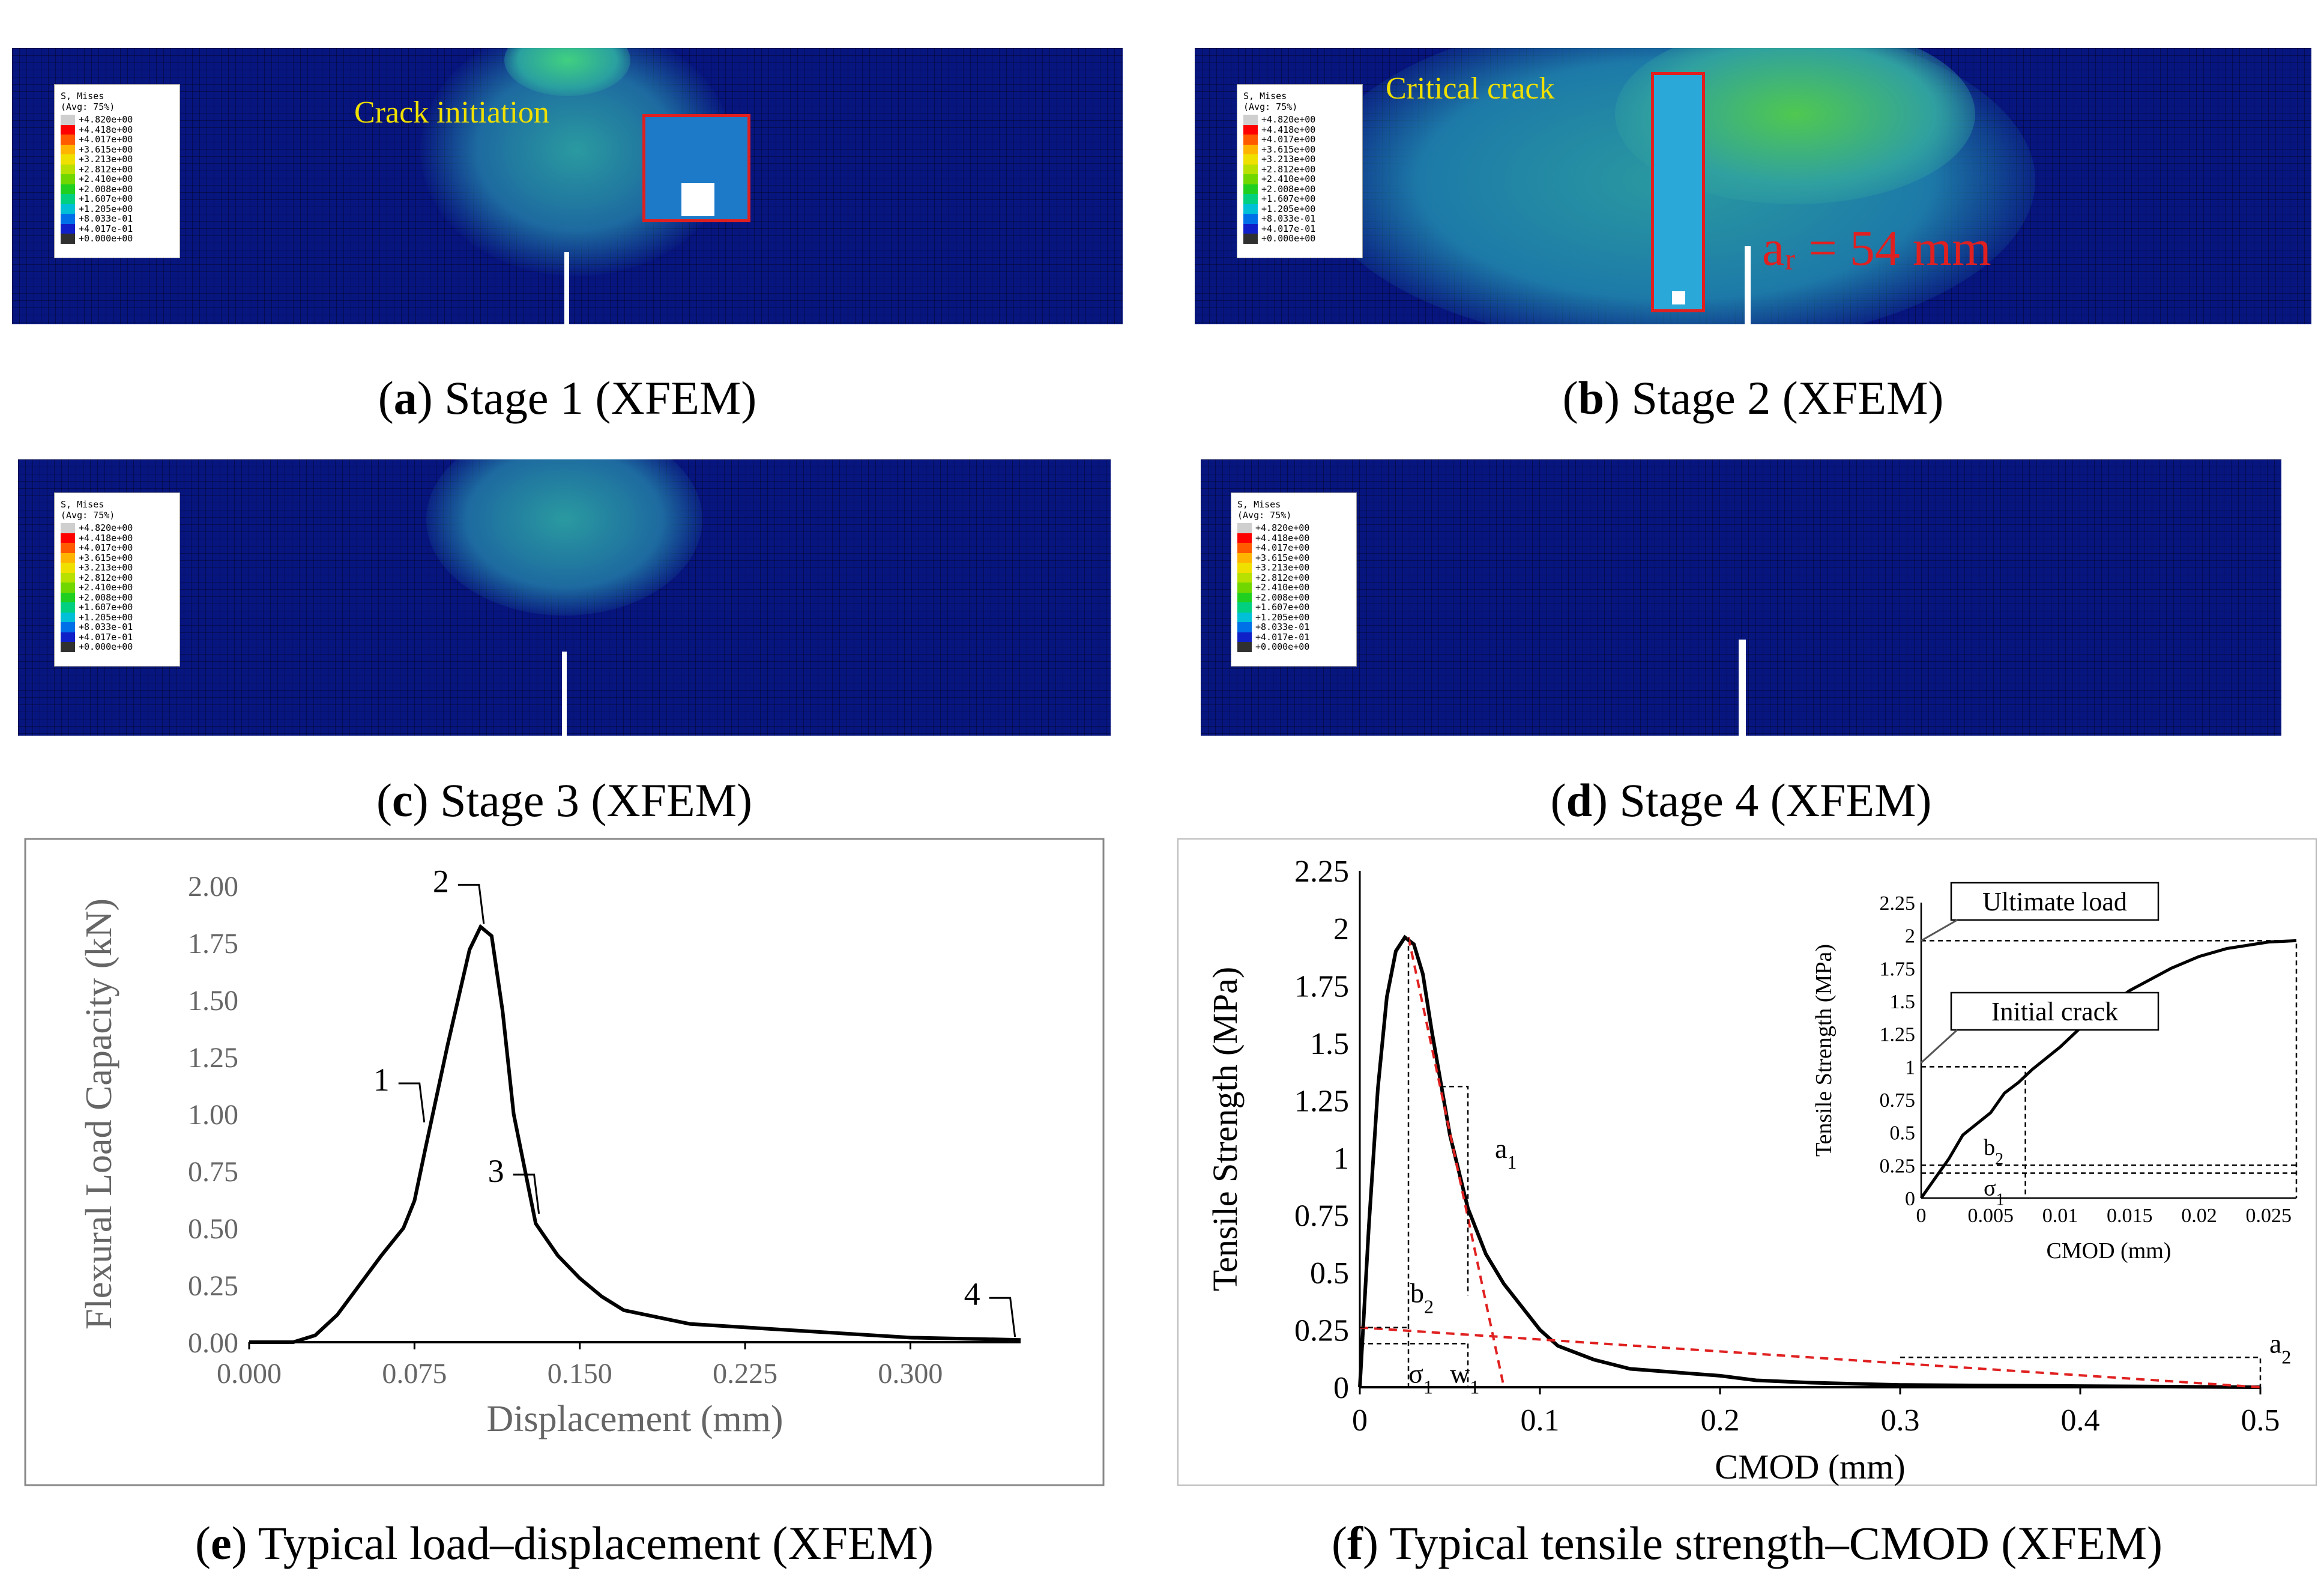  Describe the element at coordinates (451, 113) in the screenshot. I see `crack-initiation-label: Crack initiation` at that location.